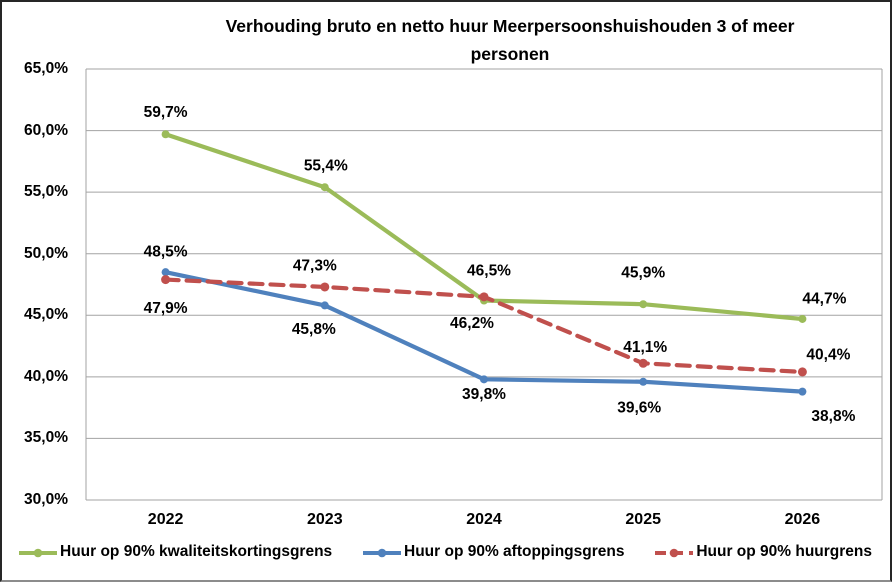  Describe the element at coordinates (46, 315) in the screenshot. I see `y-axis-tick-label: 45,0%` at that location.